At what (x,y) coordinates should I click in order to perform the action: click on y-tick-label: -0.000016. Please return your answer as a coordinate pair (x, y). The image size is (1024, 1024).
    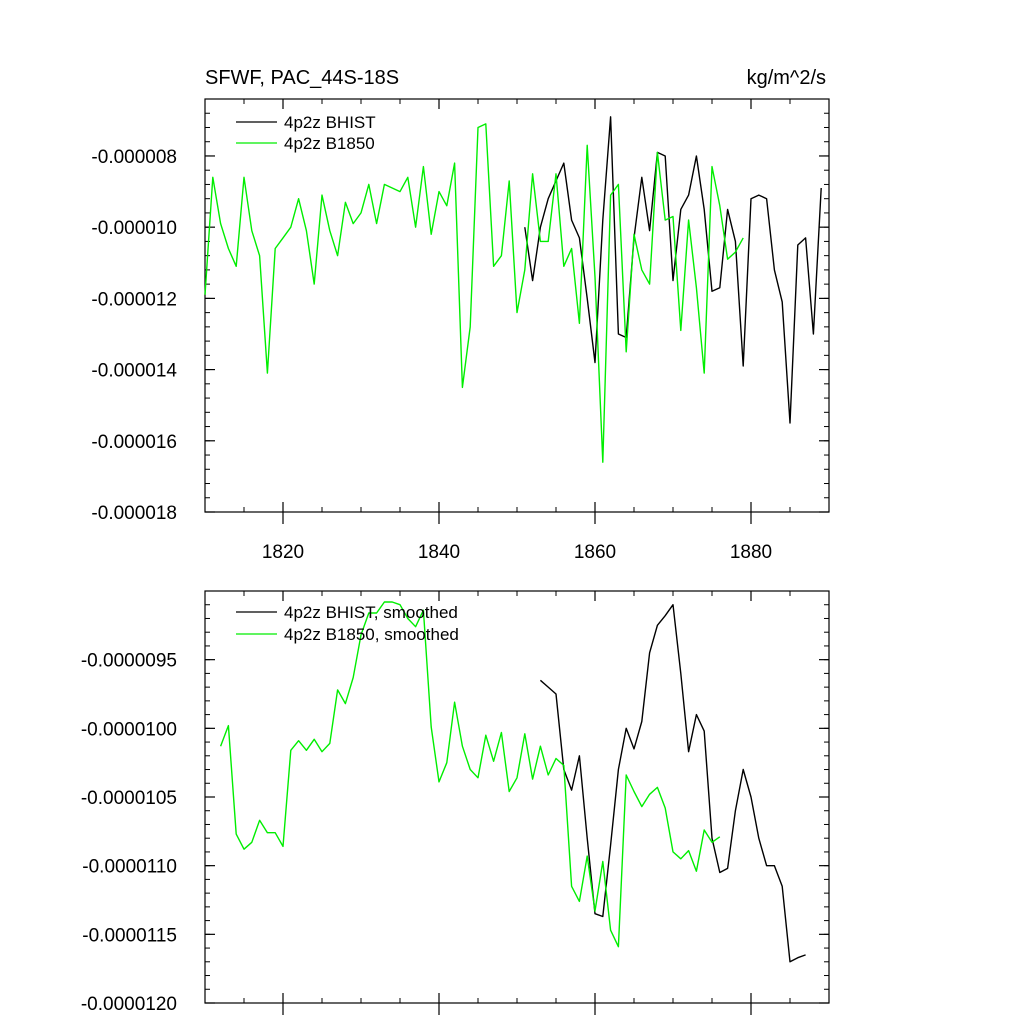
    Looking at the image, I should click on (134, 442).